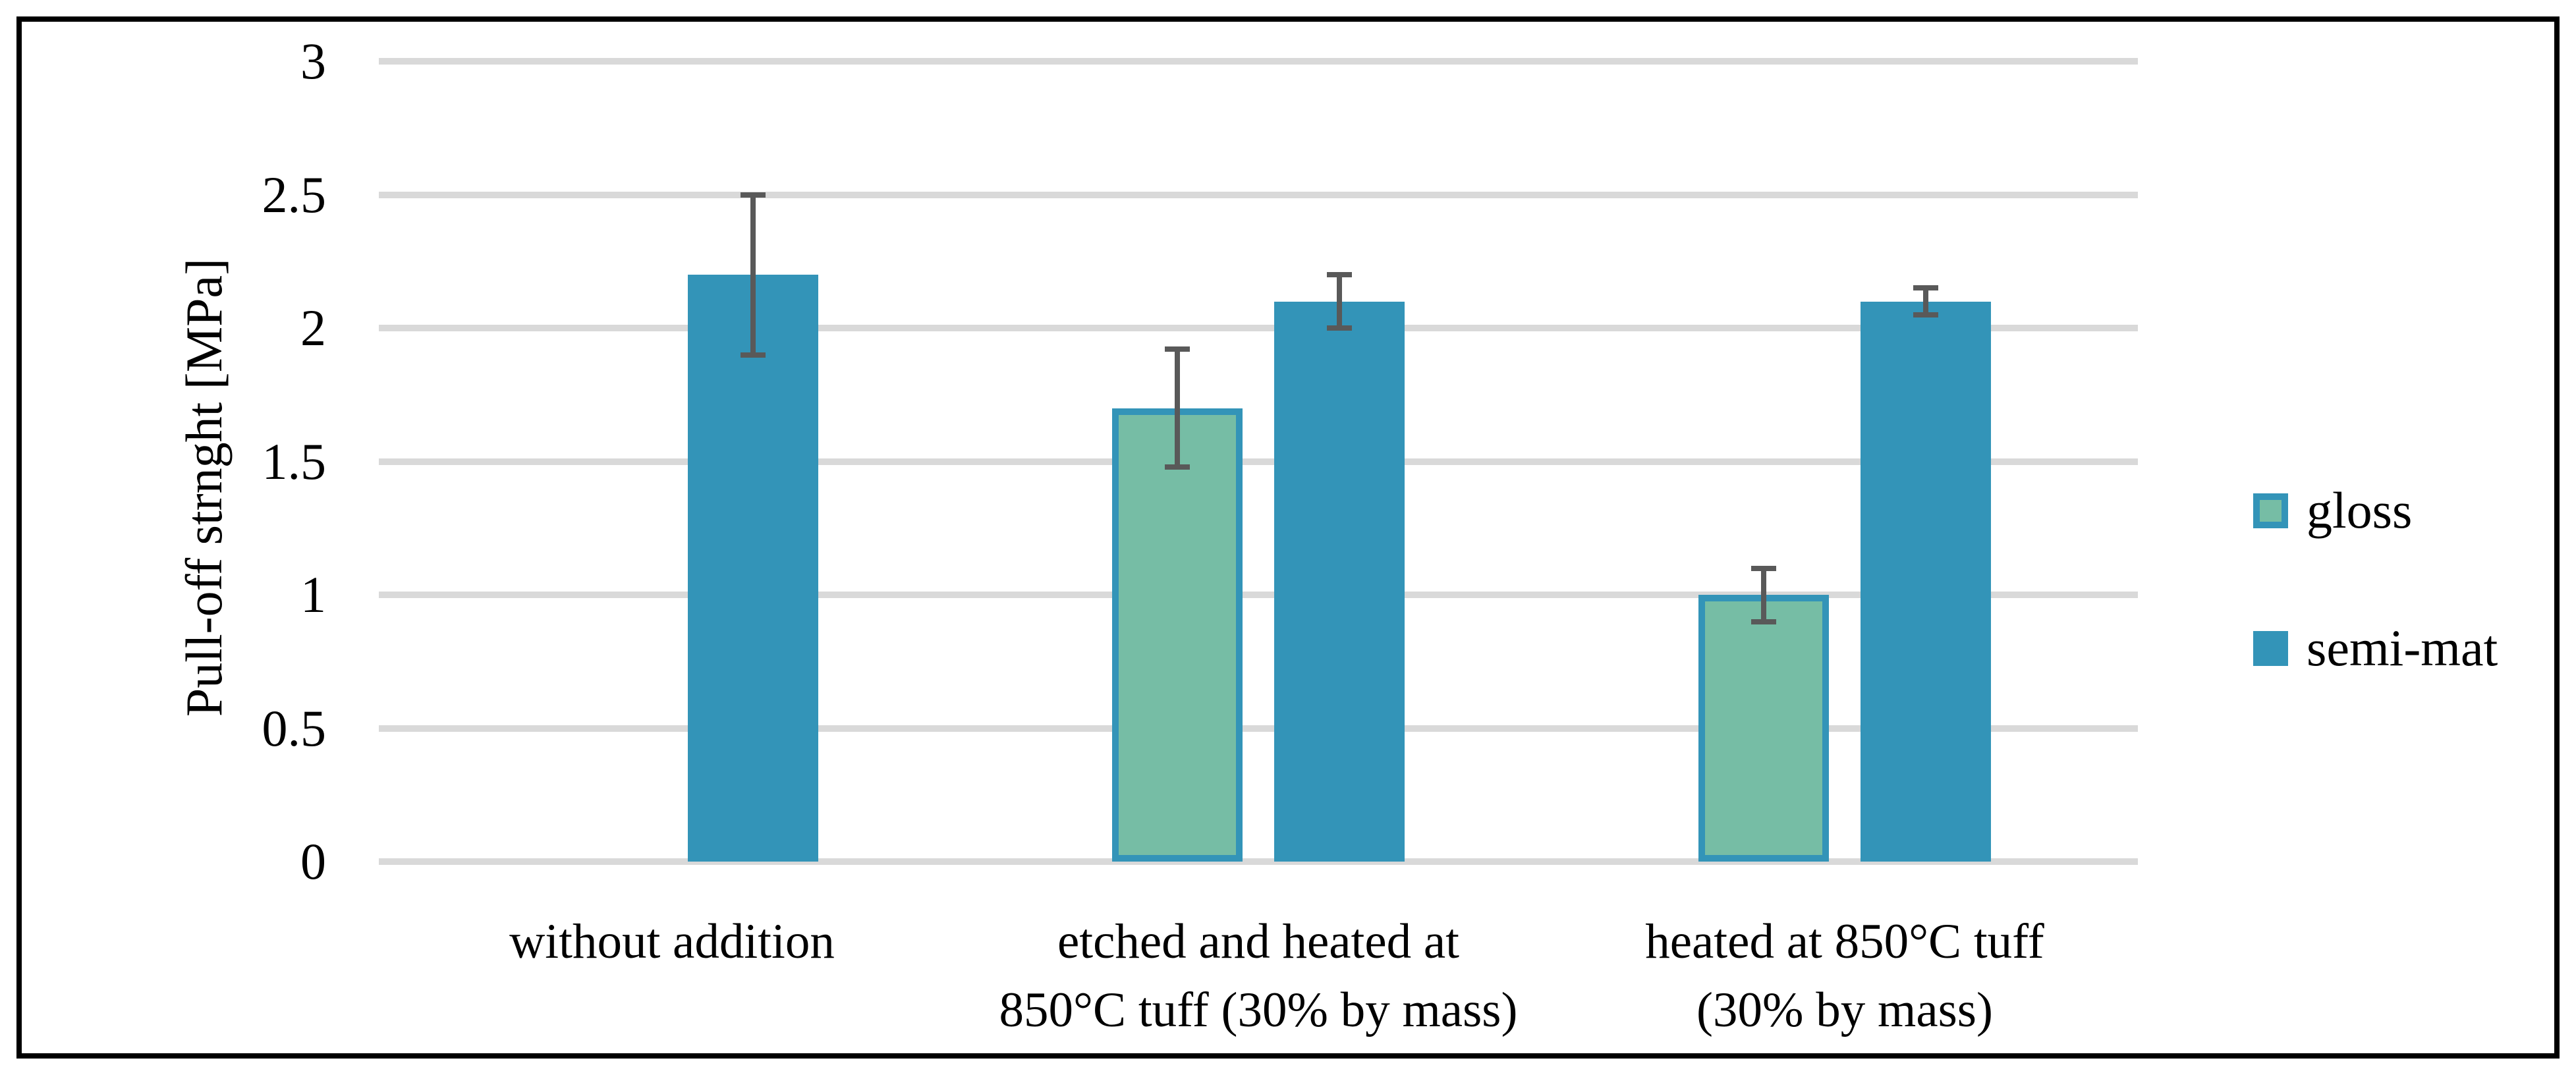 This screenshot has height=1075, width=2576. What do you see at coordinates (313, 861) in the screenshot?
I see `y-tick-label: 0` at bounding box center [313, 861].